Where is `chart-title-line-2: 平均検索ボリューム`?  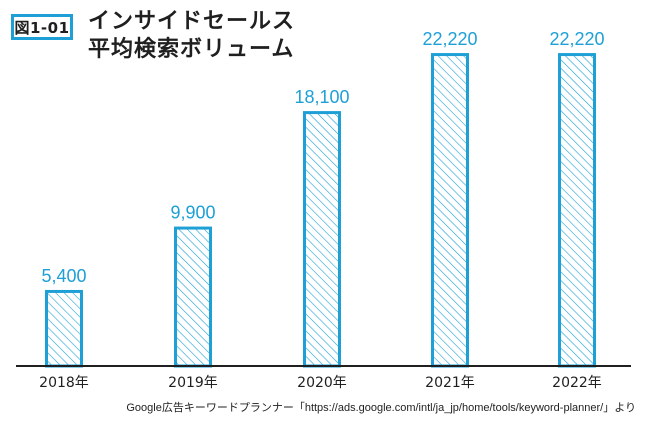
chart-title-line-2: 平均検索ボリューム is located at coordinates (191, 49).